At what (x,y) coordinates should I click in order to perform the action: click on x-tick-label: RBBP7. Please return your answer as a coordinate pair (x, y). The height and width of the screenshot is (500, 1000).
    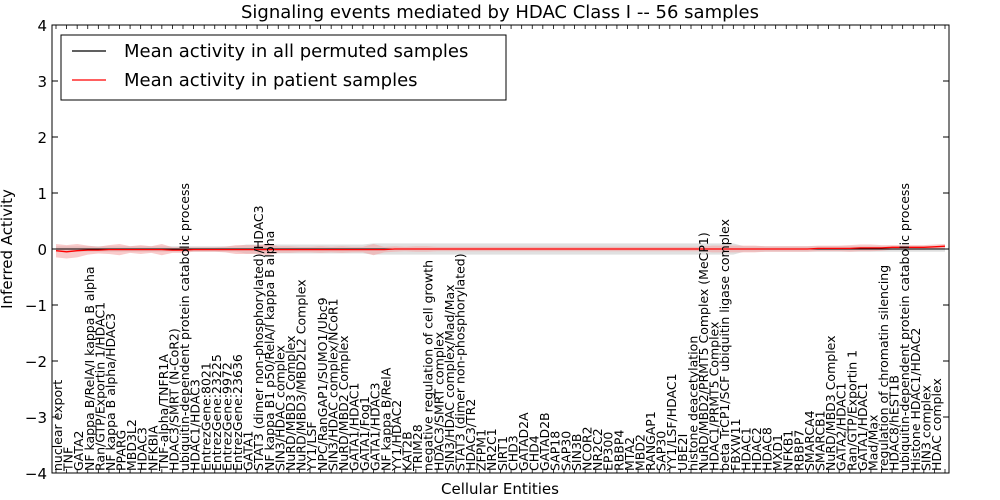
    Looking at the image, I should click on (798, 450).